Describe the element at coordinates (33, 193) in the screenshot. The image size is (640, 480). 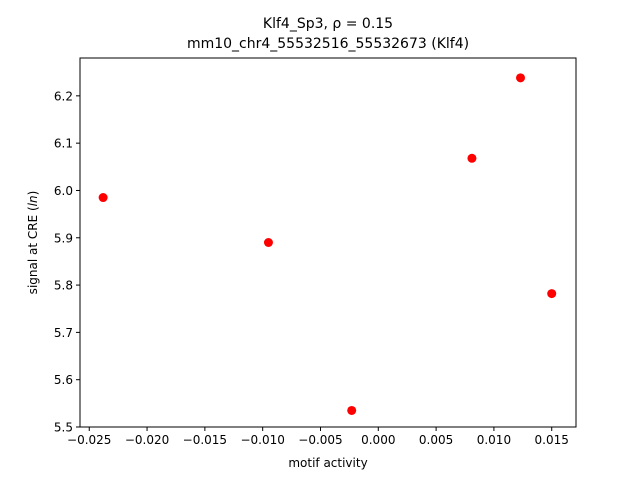
I see `y-axis-label-suffix: )` at that location.